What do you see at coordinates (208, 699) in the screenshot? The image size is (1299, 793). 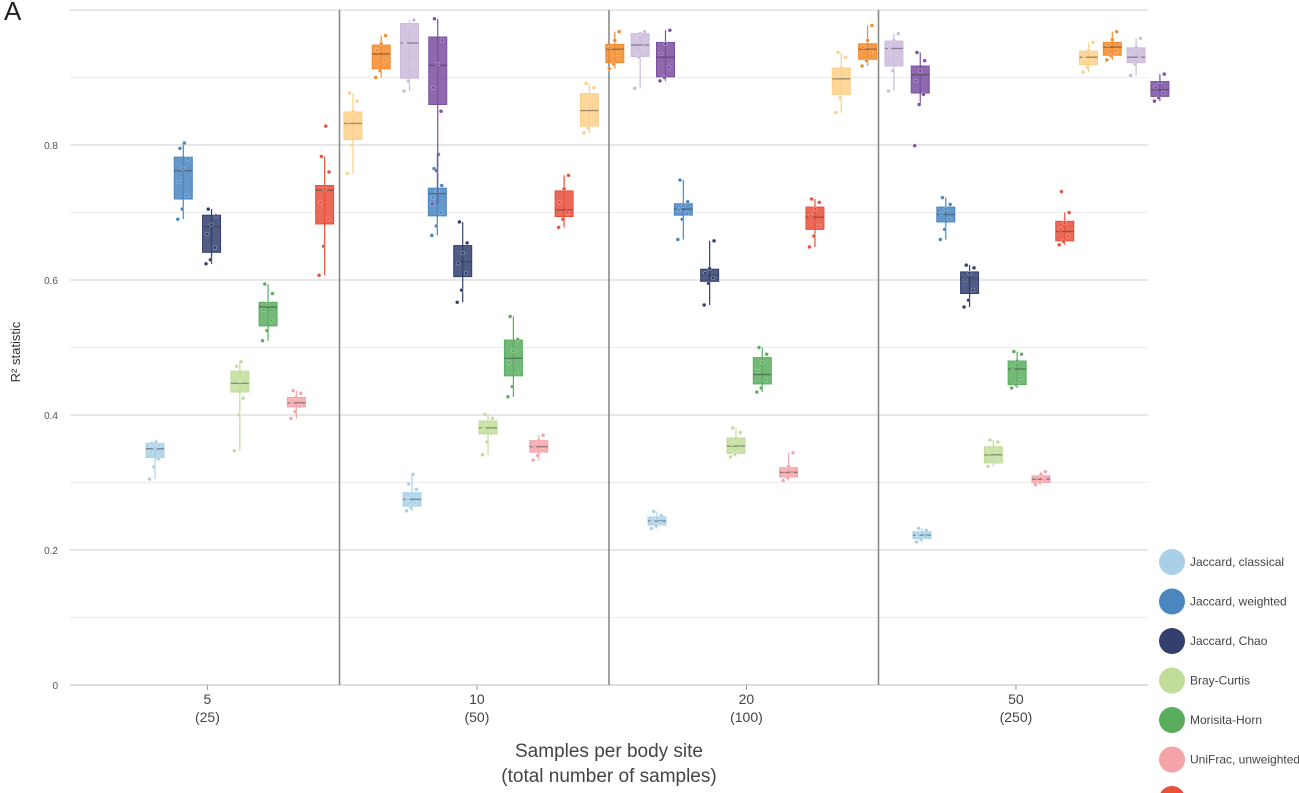 I see `x-tick-label: 5` at bounding box center [208, 699].